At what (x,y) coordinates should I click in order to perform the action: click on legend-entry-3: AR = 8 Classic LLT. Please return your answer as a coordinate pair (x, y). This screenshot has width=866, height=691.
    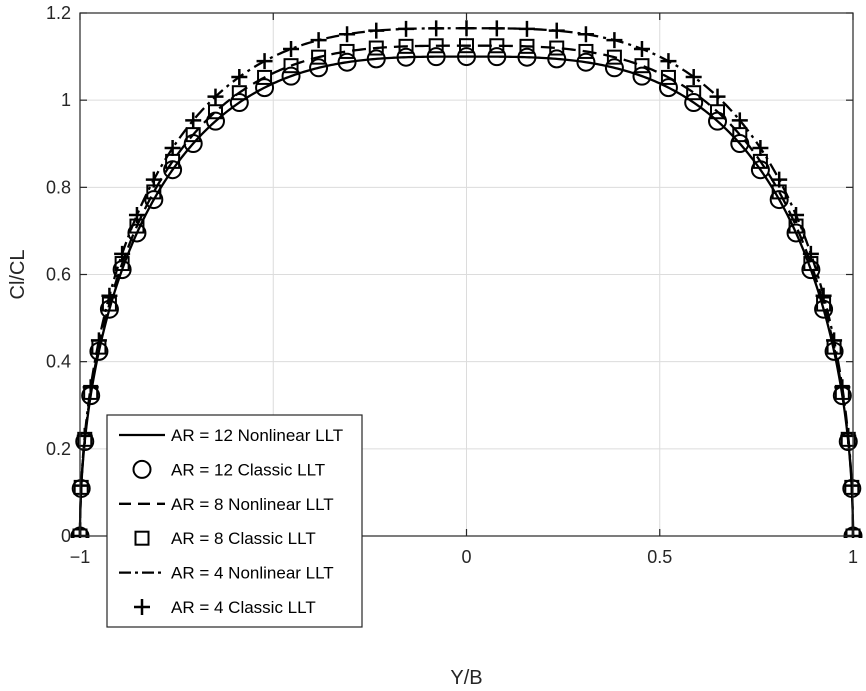
    Looking at the image, I should click on (243, 538).